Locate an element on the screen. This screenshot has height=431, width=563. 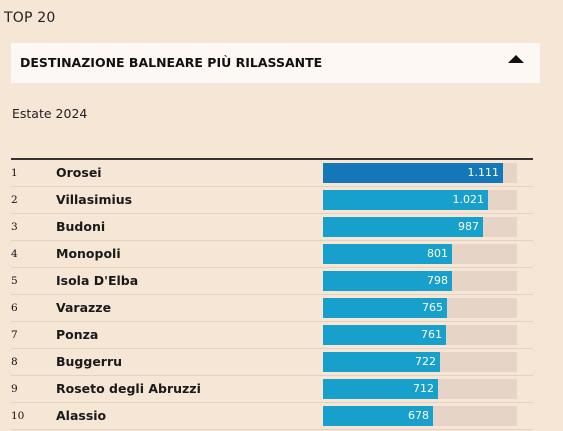
bar-track: 801 is located at coordinates (420, 254).